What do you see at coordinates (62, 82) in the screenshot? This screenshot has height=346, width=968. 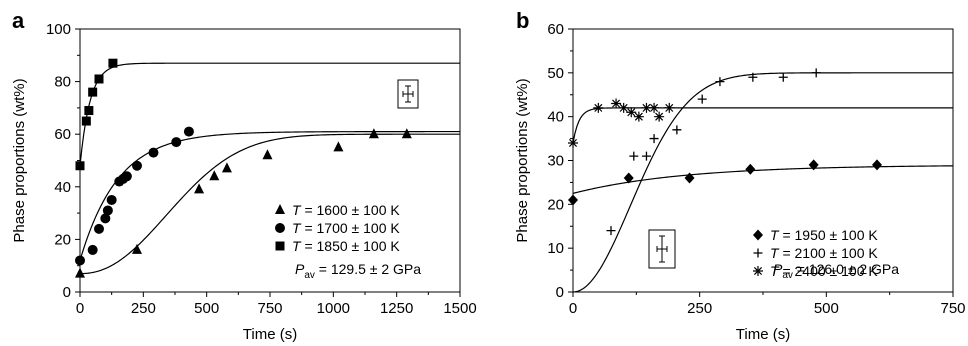 I see `y-tick-label: 80` at bounding box center [62, 82].